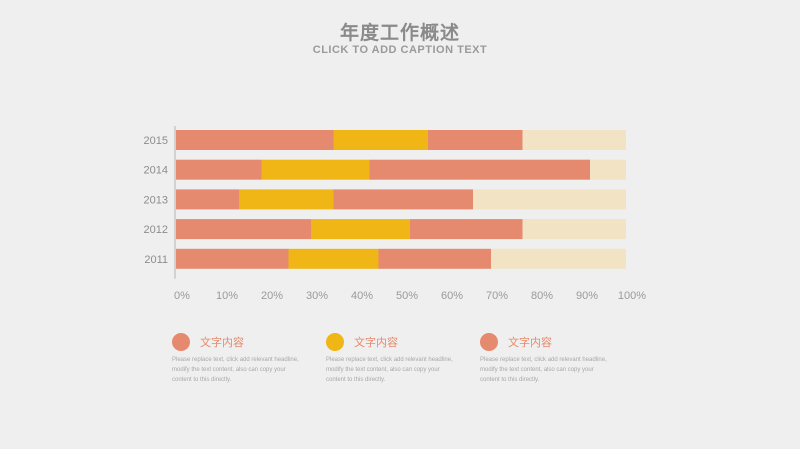 The image size is (800, 449). What do you see at coordinates (452, 296) in the screenshot?
I see `x-tick-label: 60%` at bounding box center [452, 296].